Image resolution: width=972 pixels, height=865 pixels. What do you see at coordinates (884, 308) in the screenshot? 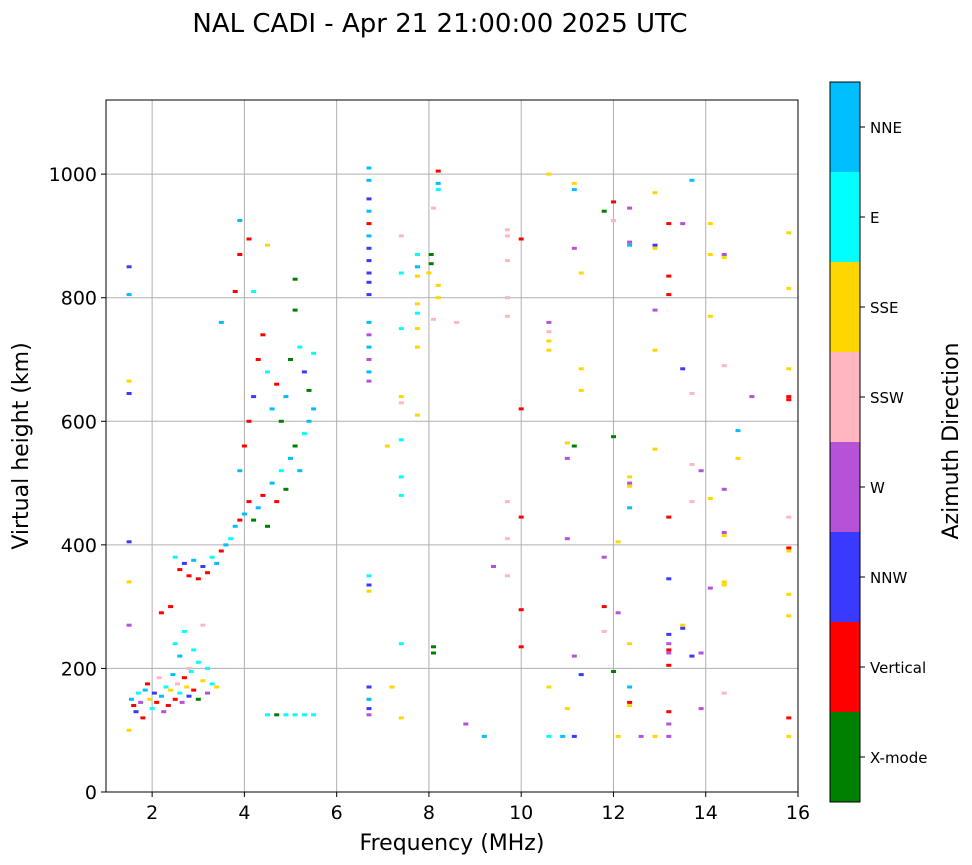
I see `colorbar-tick-label: SSE` at bounding box center [884, 308].